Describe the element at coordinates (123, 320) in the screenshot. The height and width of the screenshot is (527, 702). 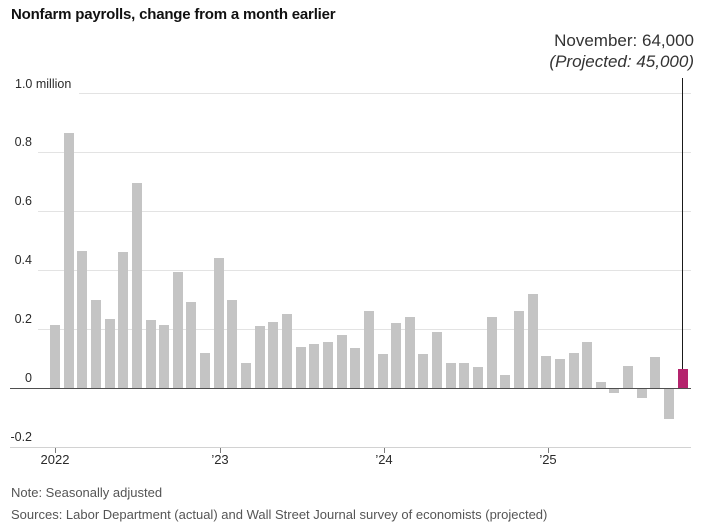
I see `bar-Jun-2022` at that location.